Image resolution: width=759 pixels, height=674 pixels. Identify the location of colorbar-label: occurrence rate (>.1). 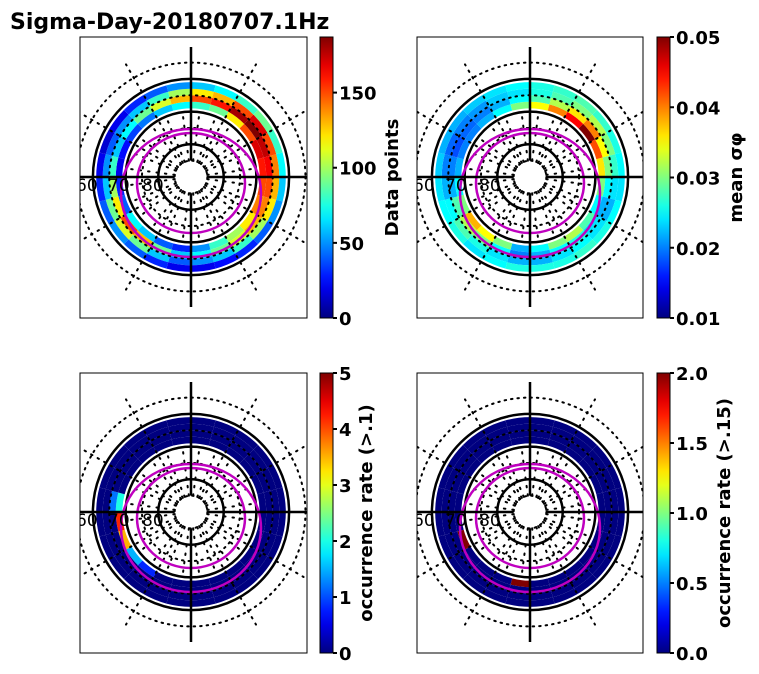
(366, 512).